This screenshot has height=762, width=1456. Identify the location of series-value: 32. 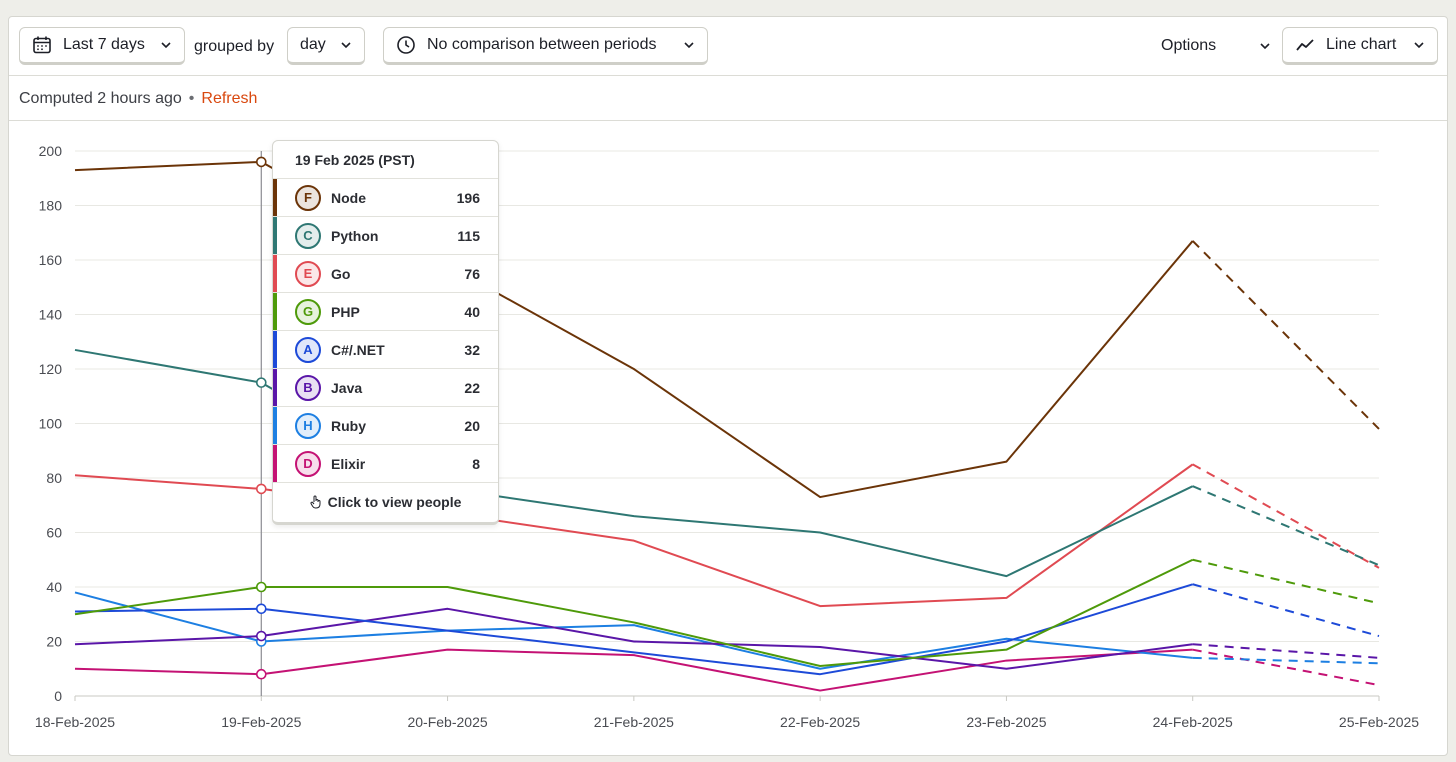
(472, 349).